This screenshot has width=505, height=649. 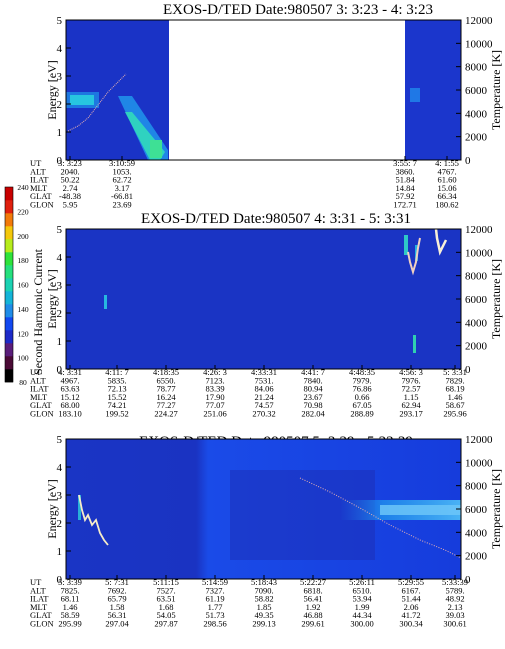 I want to click on ephemeris-value: 251.06, so click(x=214, y=414).